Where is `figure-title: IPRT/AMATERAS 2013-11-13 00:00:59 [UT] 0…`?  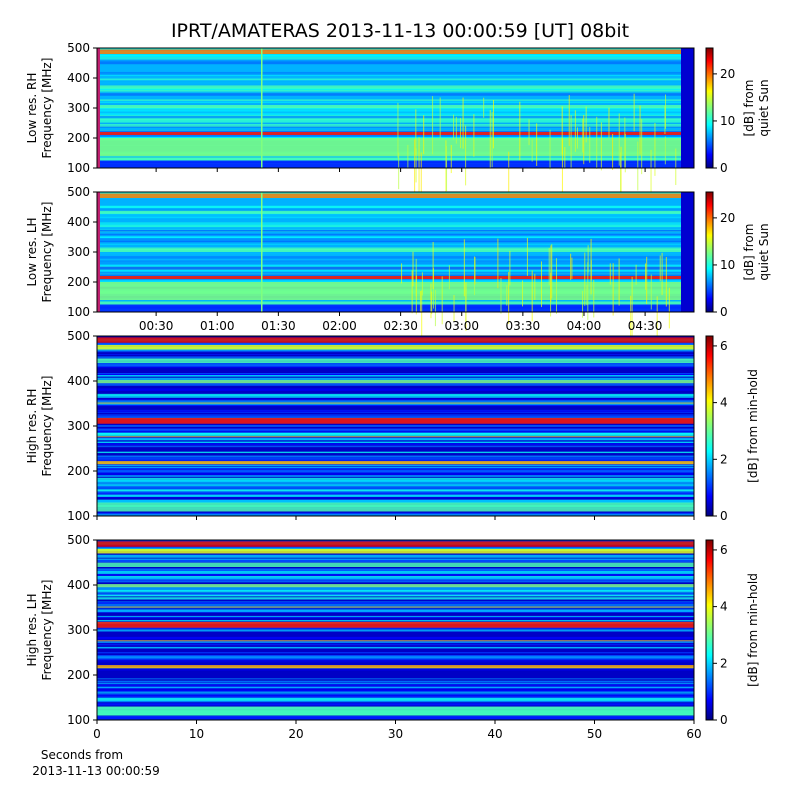
figure-title: IPRT/AMATERAS 2013-11-13 00:00:59 [UT] 0… is located at coordinates (400, 31).